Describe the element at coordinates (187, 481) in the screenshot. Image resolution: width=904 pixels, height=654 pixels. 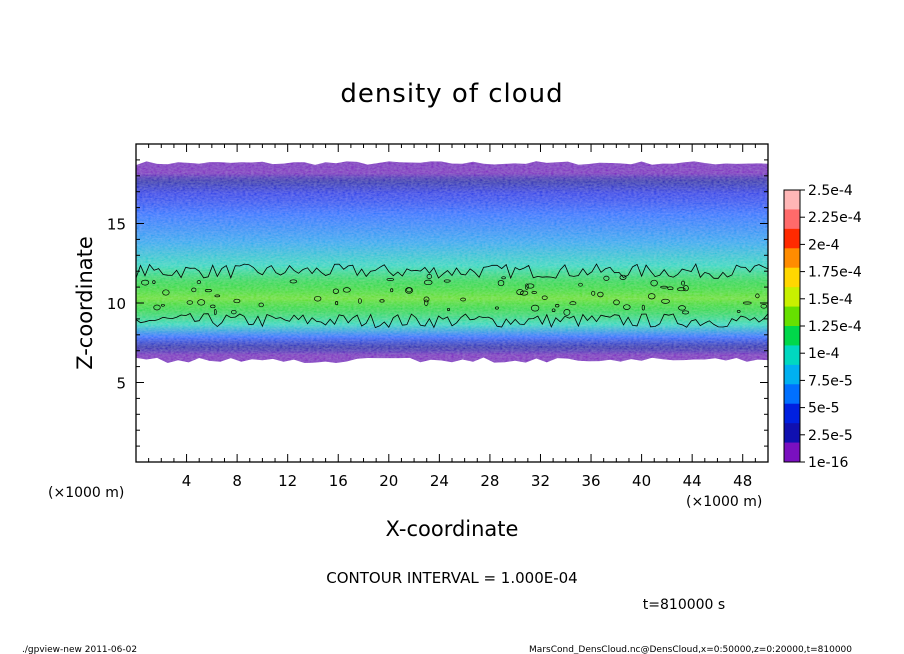
I see `x-tick-label: 4` at that location.